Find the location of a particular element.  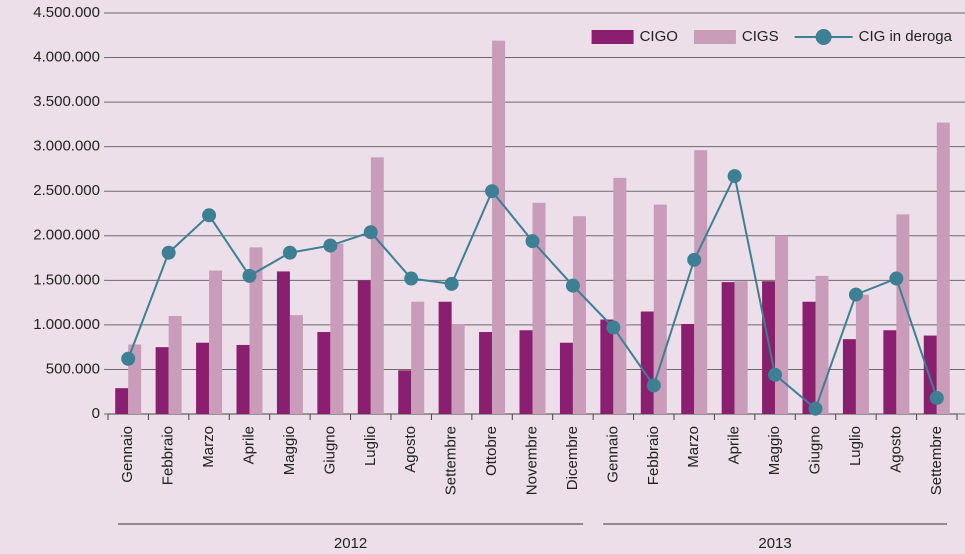

legend-box is located at coordinates (771, 37).